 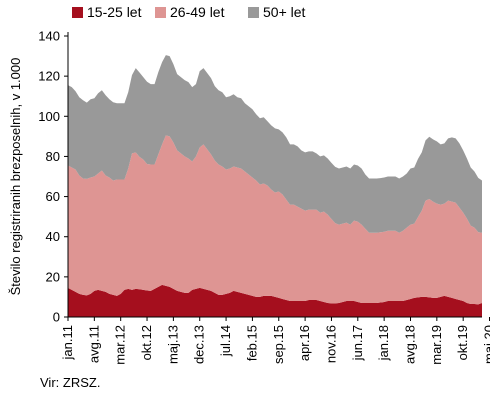 I want to click on legend-item: 15-25 let, so click(x=107, y=12).